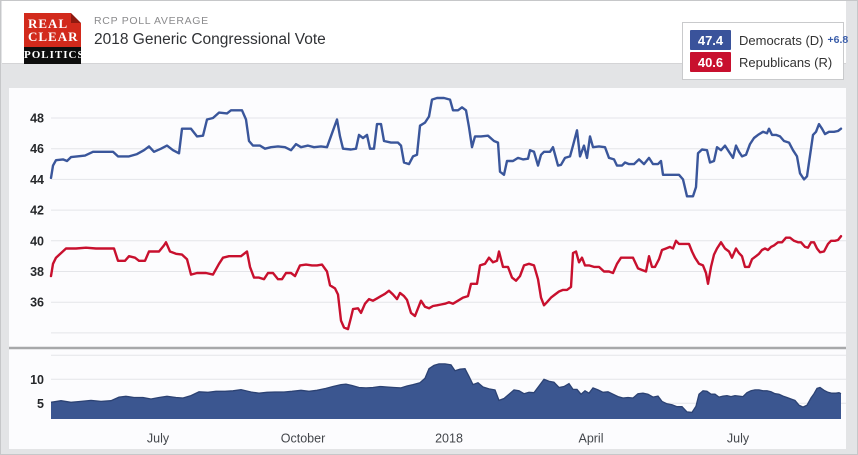  I want to click on democrats-spread-delta: +6.8, so click(838, 40).